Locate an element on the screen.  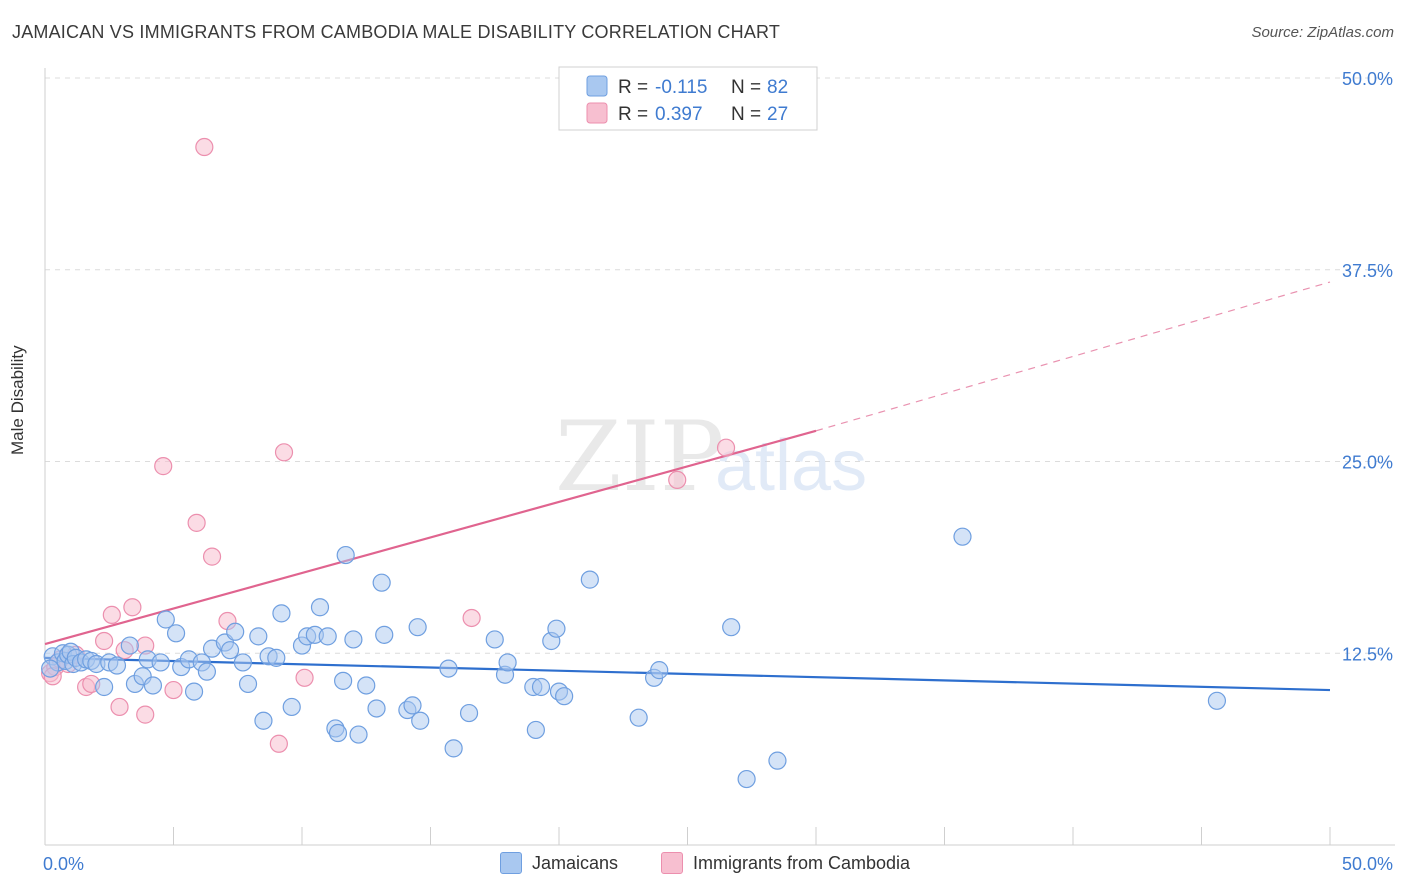
legend-n-value-2: 27 is located at coordinates (777, 114).